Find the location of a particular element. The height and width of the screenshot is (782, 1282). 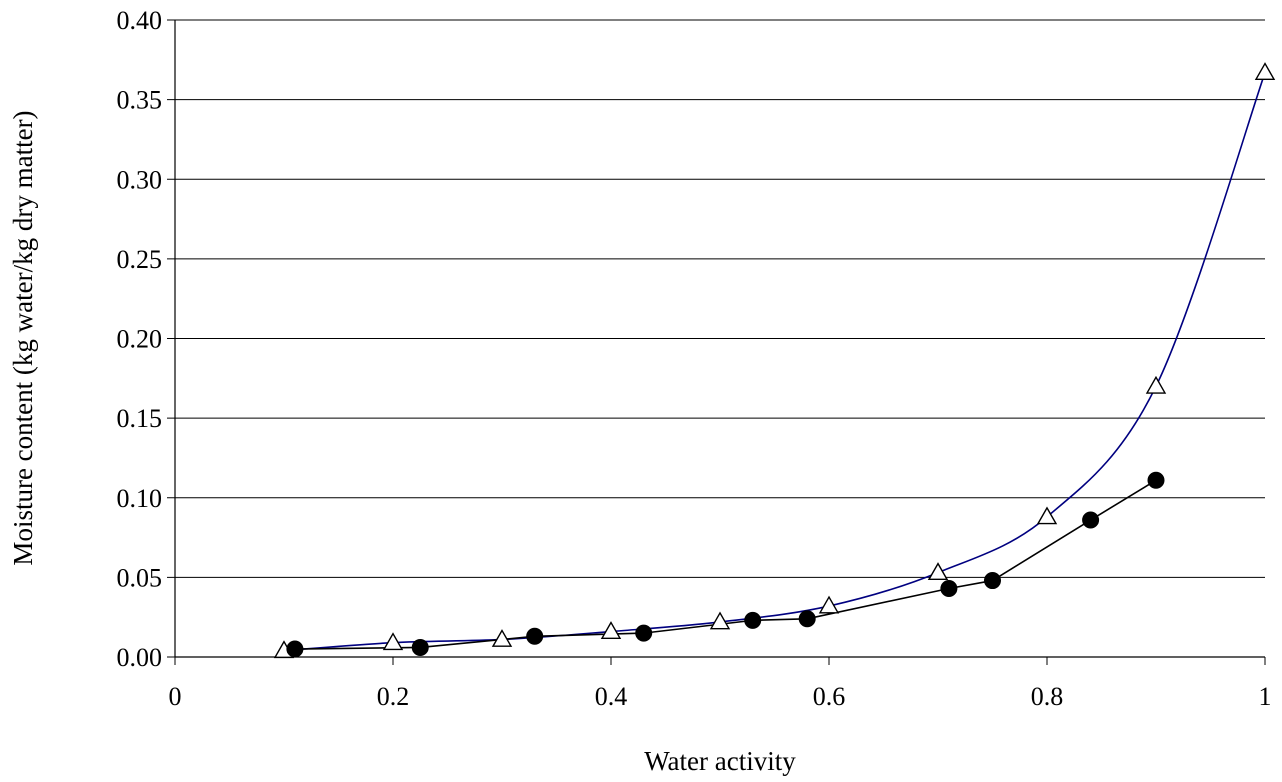

x-tick-label: 0.4 is located at coordinates (611, 696).